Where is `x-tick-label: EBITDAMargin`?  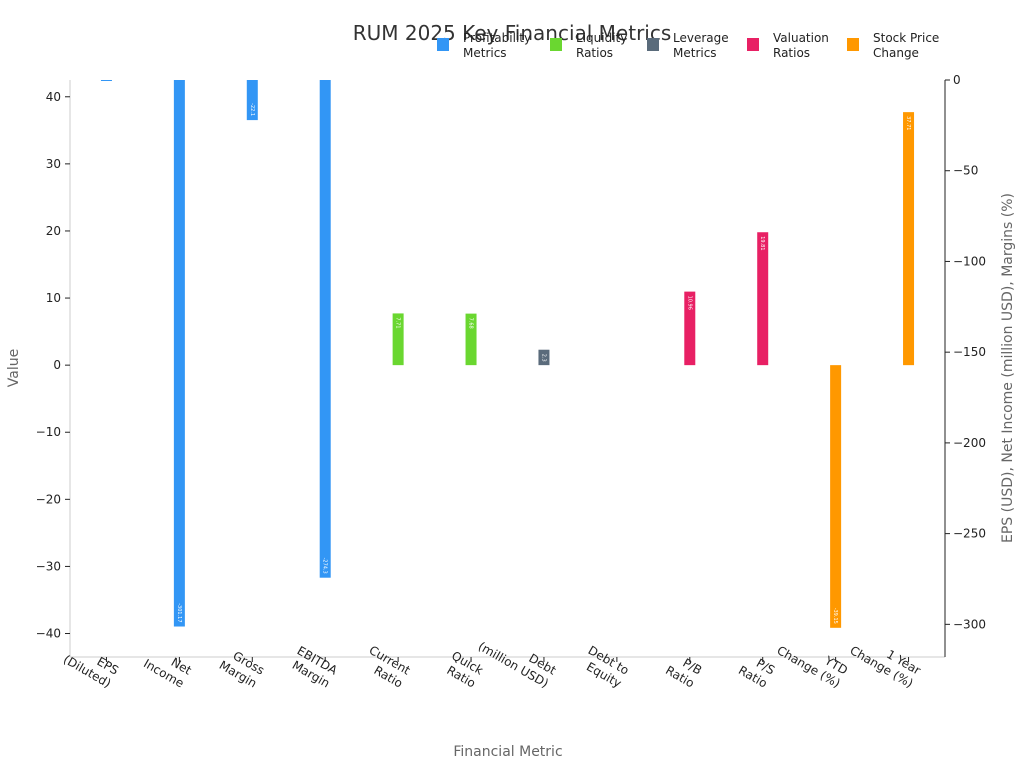
x-tick-label: EBITDAMargin is located at coordinates (313, 667).